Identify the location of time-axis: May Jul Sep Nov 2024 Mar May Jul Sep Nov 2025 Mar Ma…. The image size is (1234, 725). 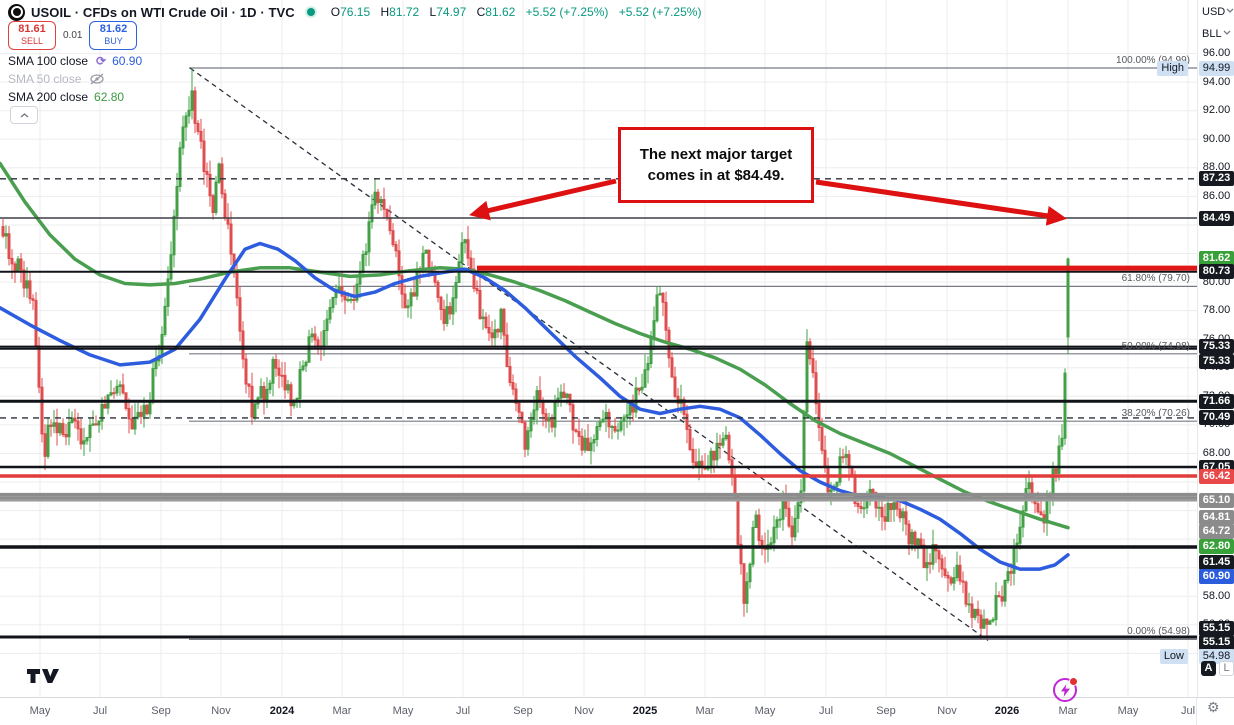
(617, 711).